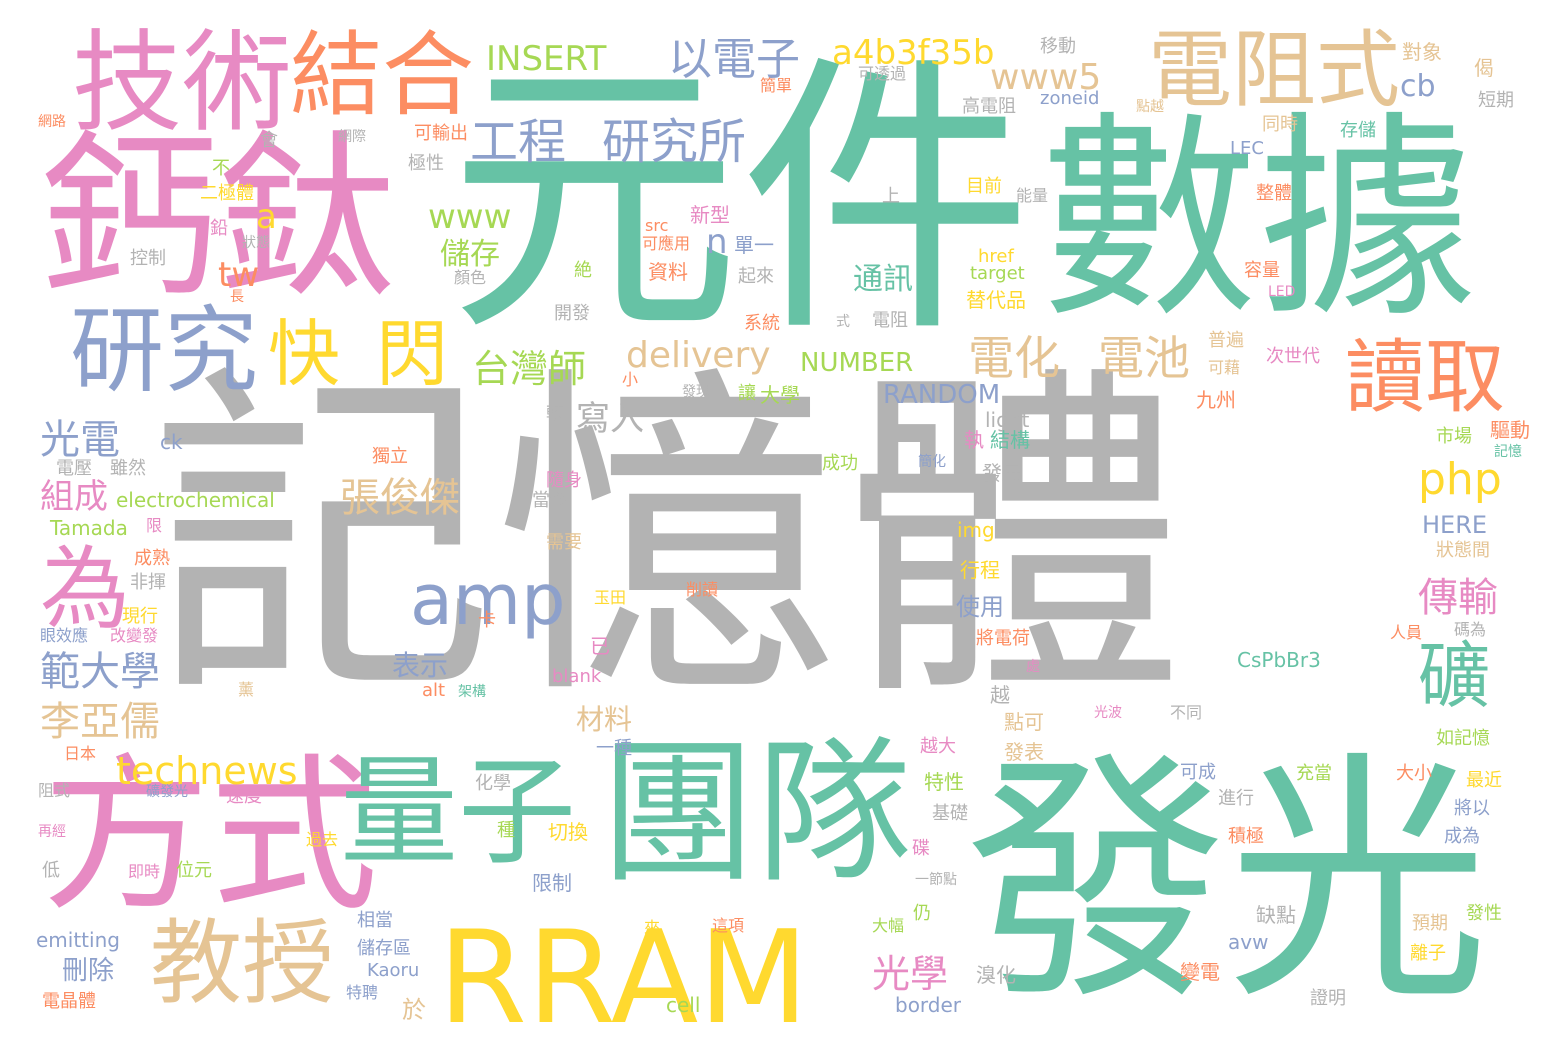 The height and width of the screenshot is (1052, 1548). Describe the element at coordinates (698, 355) in the screenshot. I see `word-delivery: delivery` at that location.